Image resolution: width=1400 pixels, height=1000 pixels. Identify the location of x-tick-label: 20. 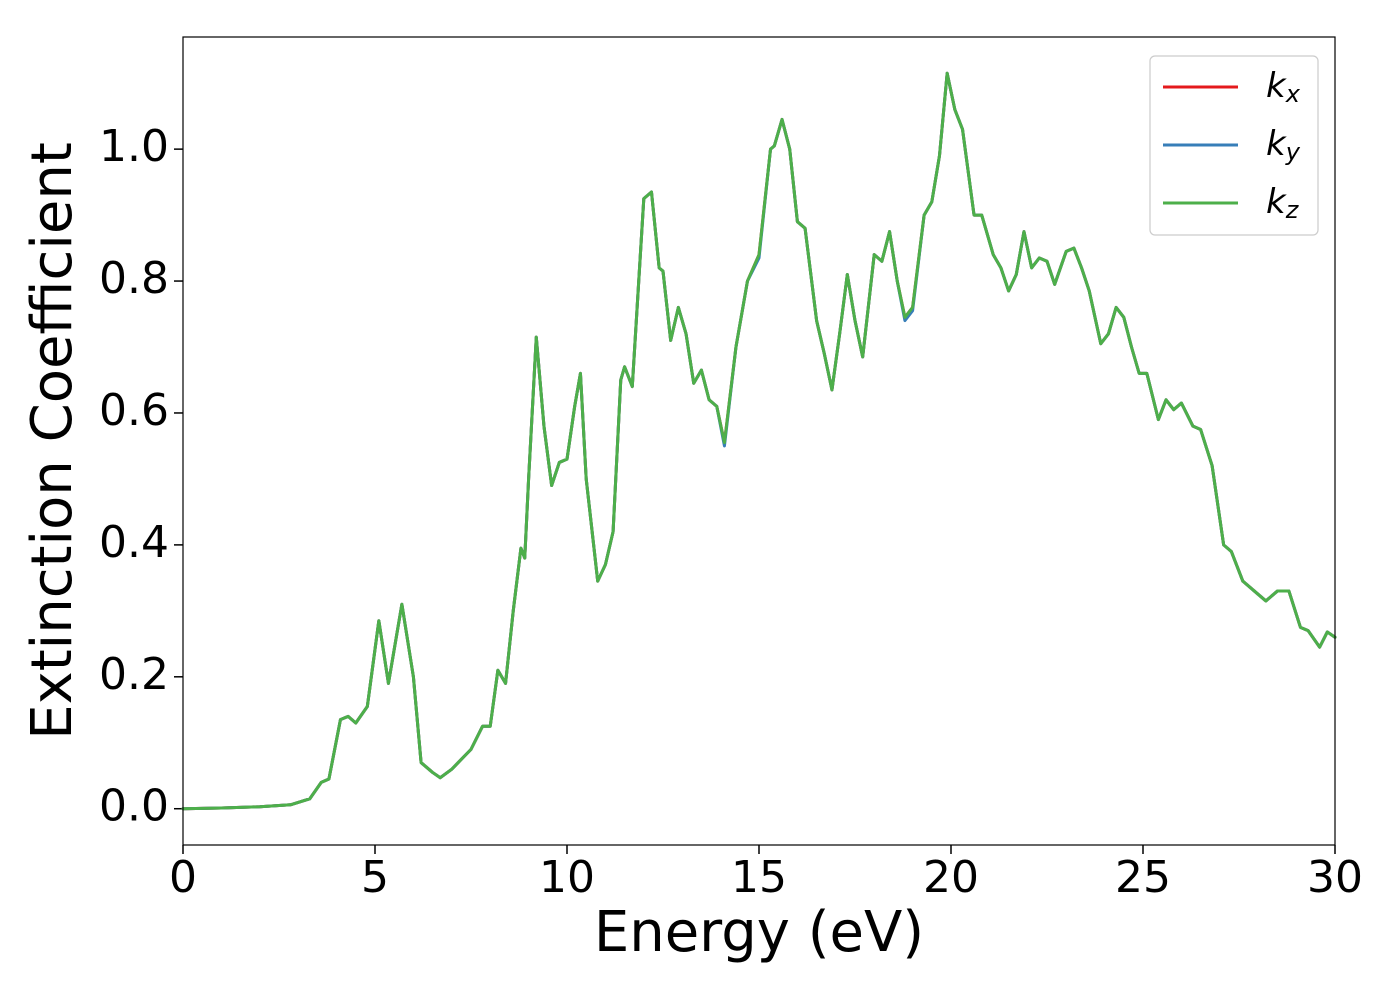
(951, 877).